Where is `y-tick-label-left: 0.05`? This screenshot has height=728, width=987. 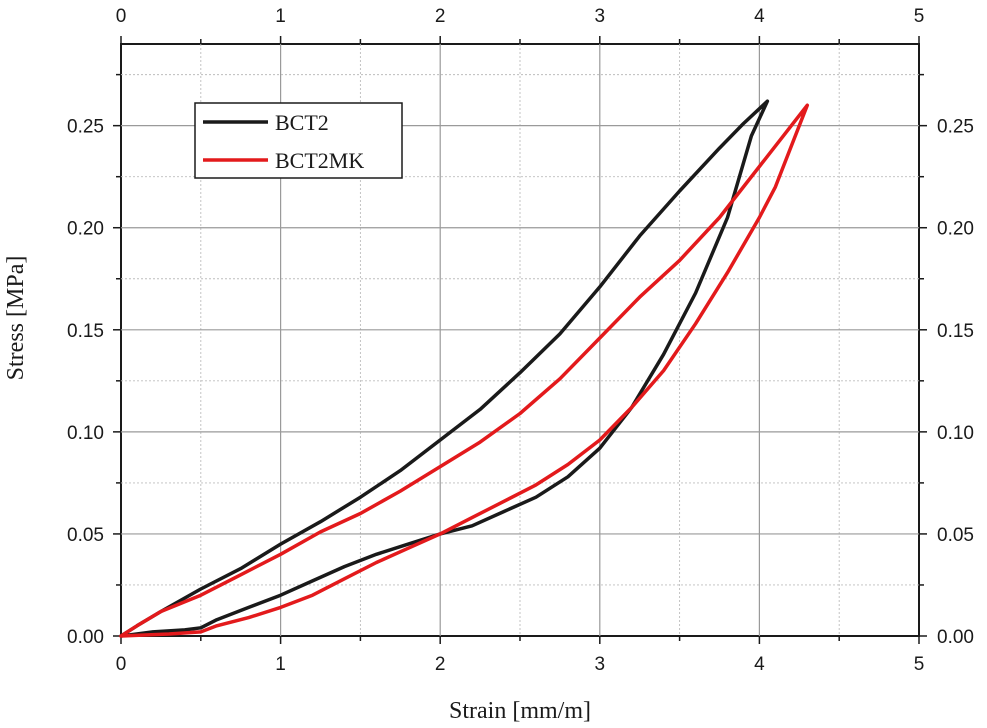
y-tick-label-left: 0.05 is located at coordinates (85, 535).